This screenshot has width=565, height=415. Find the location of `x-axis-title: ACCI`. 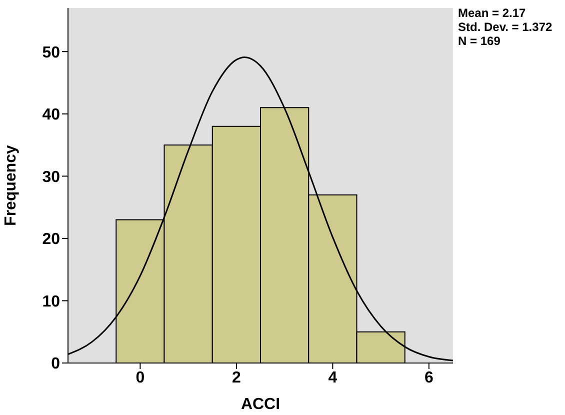

x-axis-title: ACCI is located at coordinates (260, 404).